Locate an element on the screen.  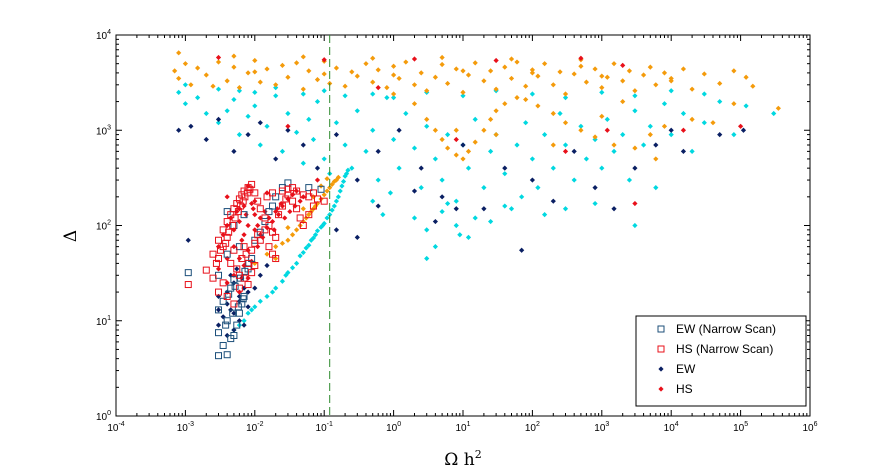
x-tick-label: 10³ is located at coordinates (601, 427).